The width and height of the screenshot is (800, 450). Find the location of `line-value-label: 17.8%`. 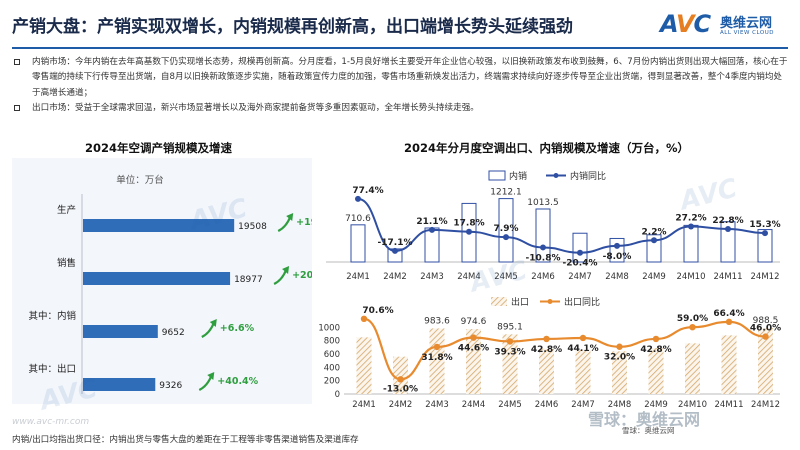

line-value-label: 17.8% is located at coordinates (468, 224).